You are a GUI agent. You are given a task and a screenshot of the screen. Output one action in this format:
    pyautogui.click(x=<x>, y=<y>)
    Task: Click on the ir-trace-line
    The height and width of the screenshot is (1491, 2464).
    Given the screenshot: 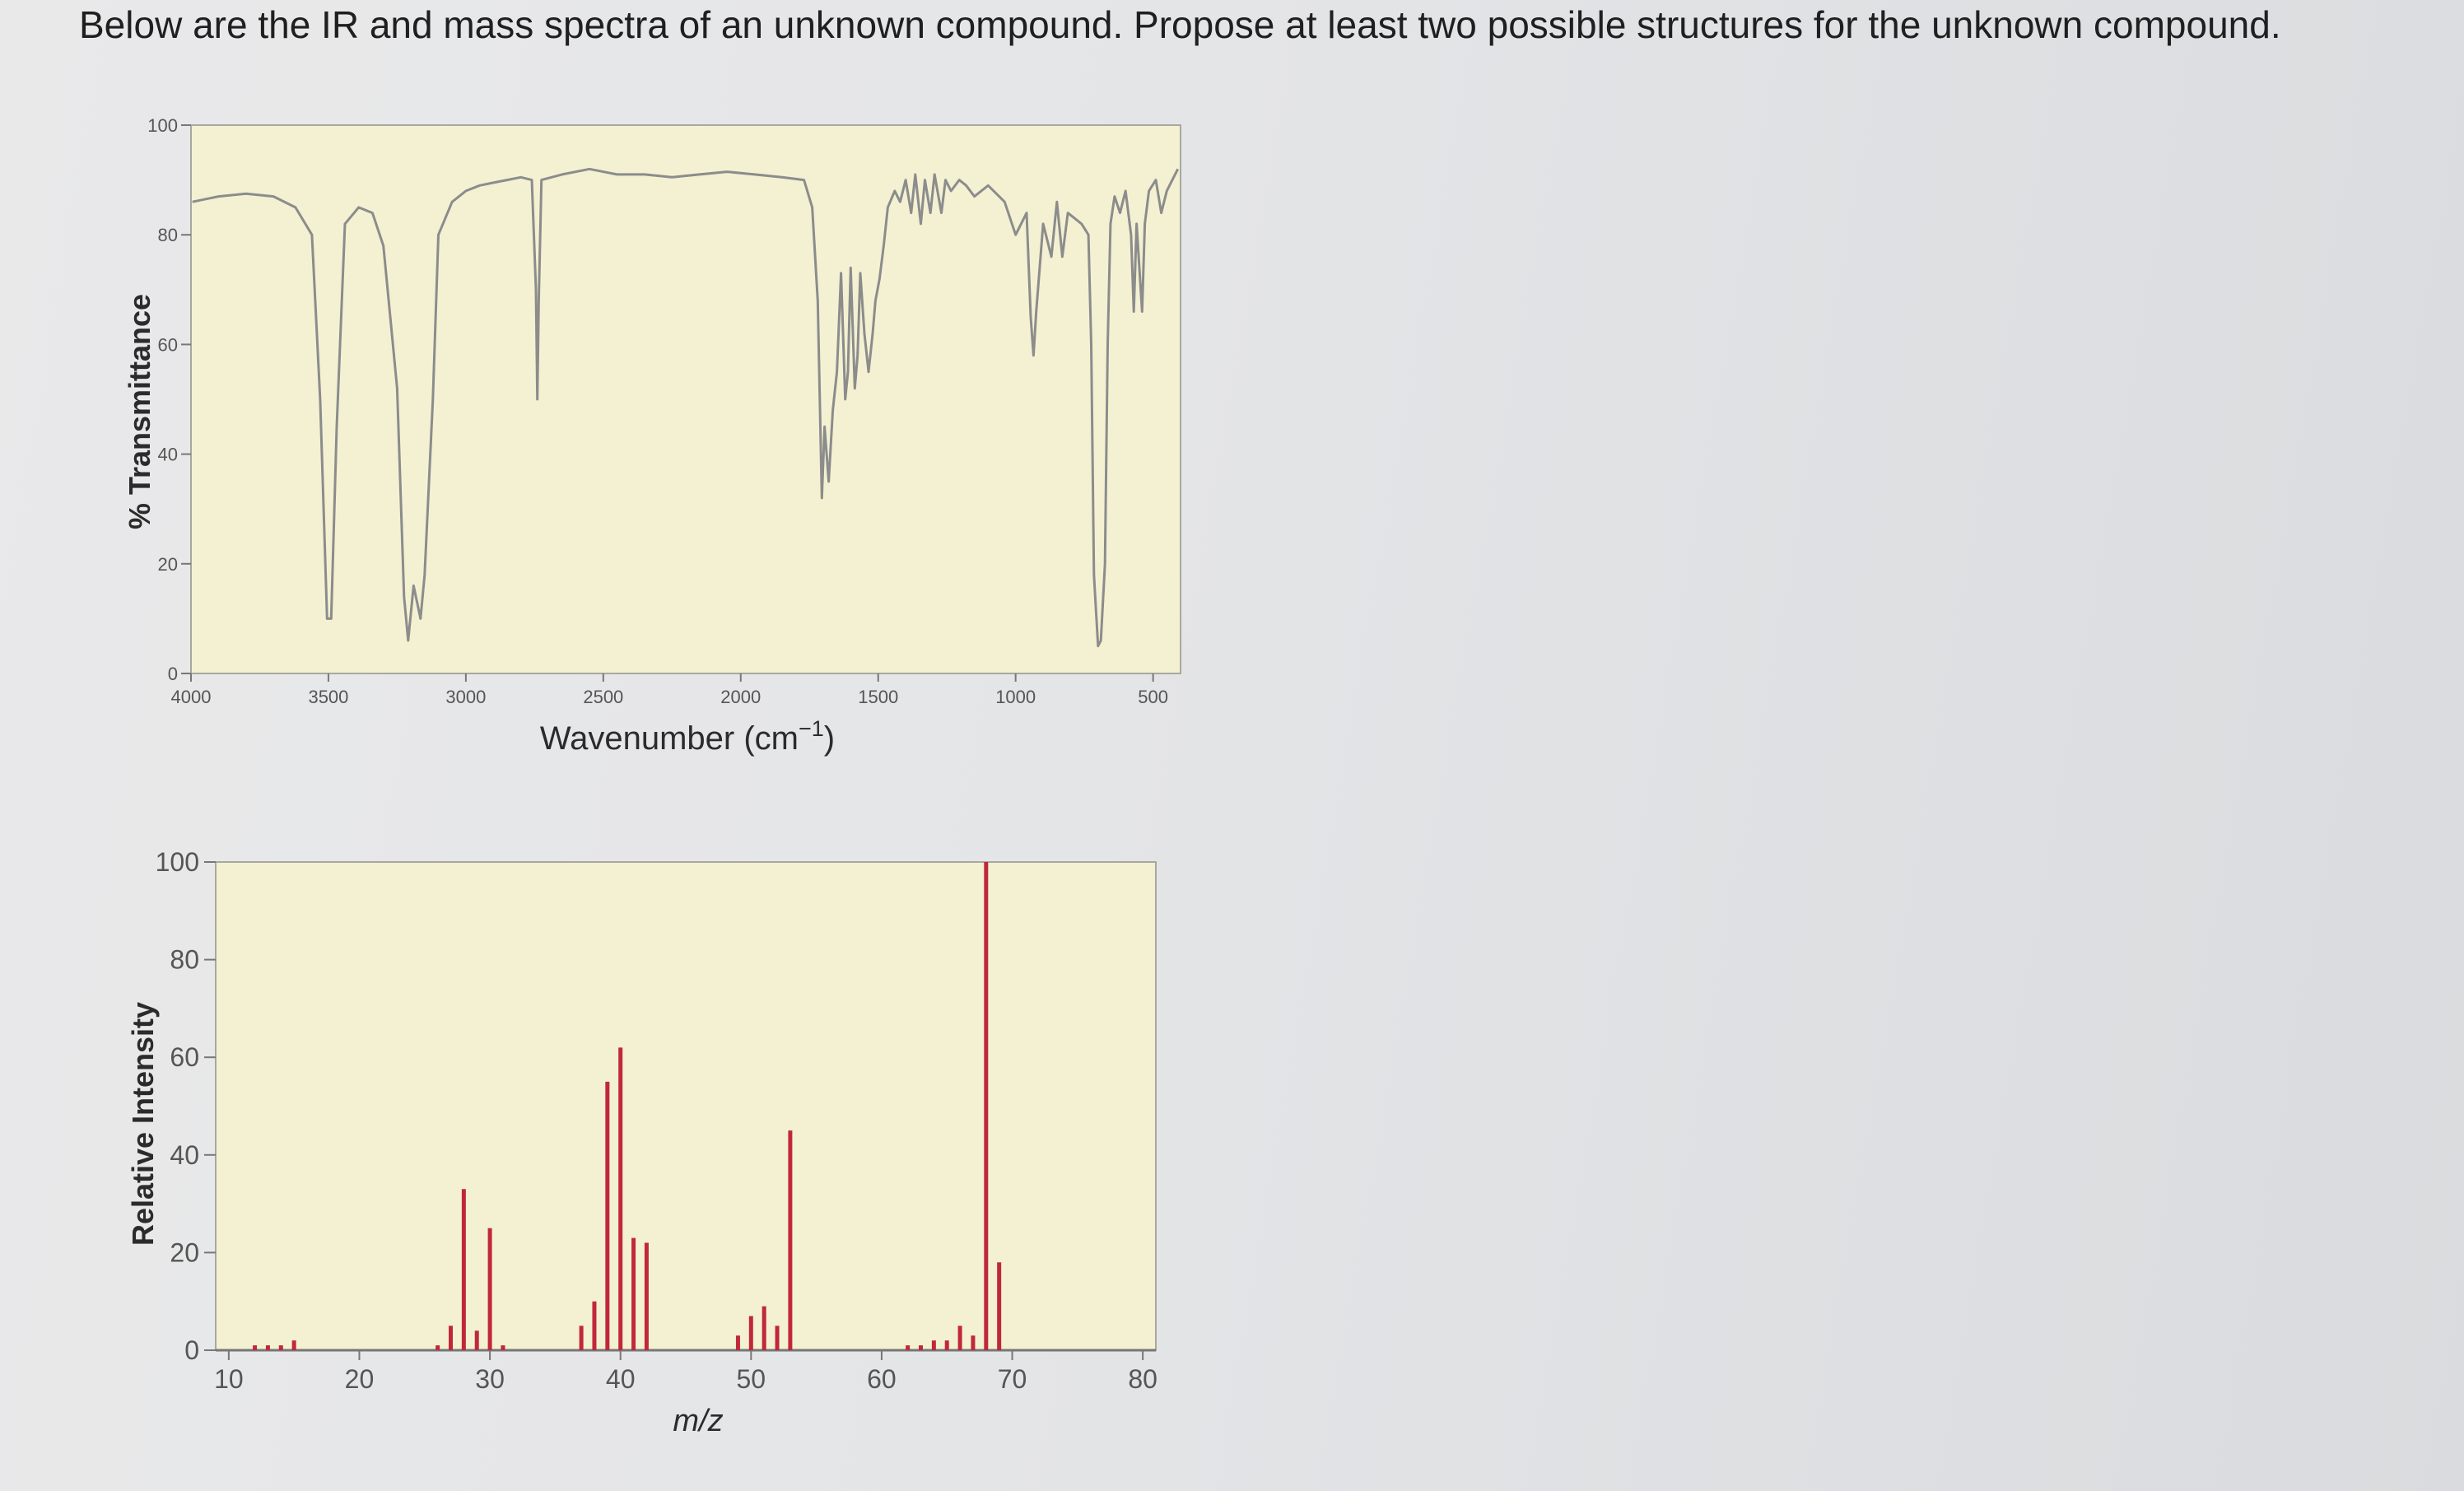 What is the action you would take?
    pyautogui.click(x=686, y=407)
    